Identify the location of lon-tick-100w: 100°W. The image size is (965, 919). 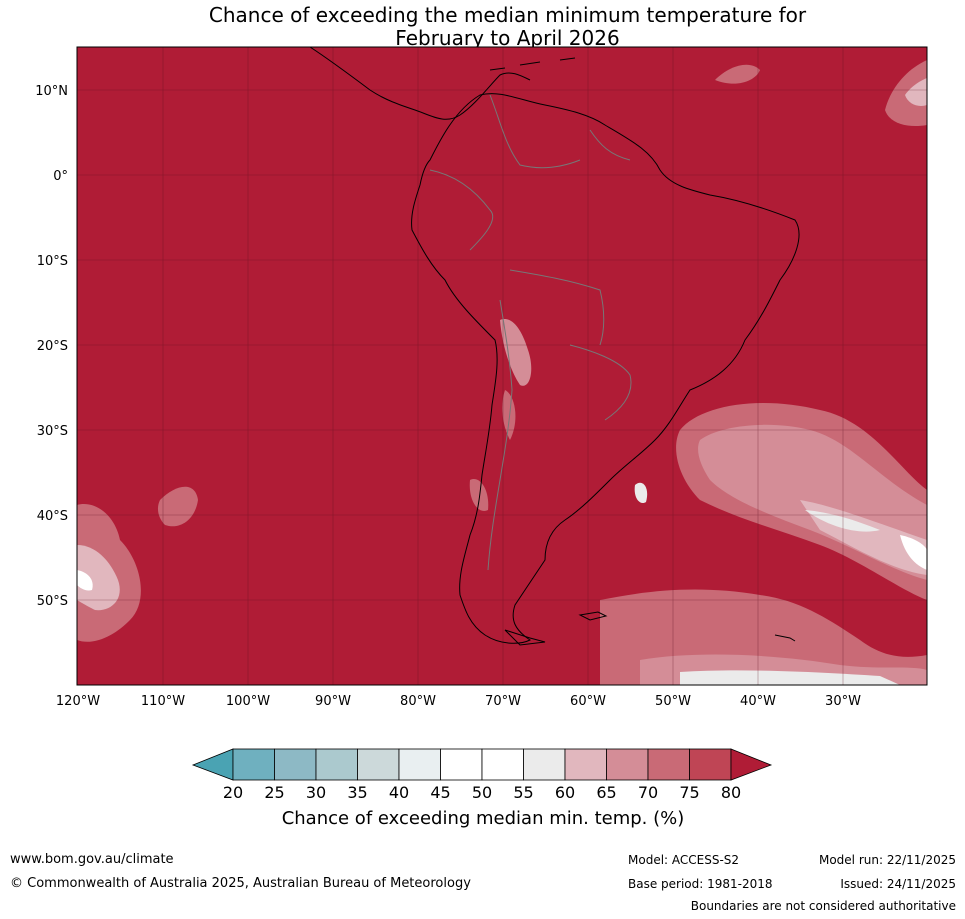
(248, 701).